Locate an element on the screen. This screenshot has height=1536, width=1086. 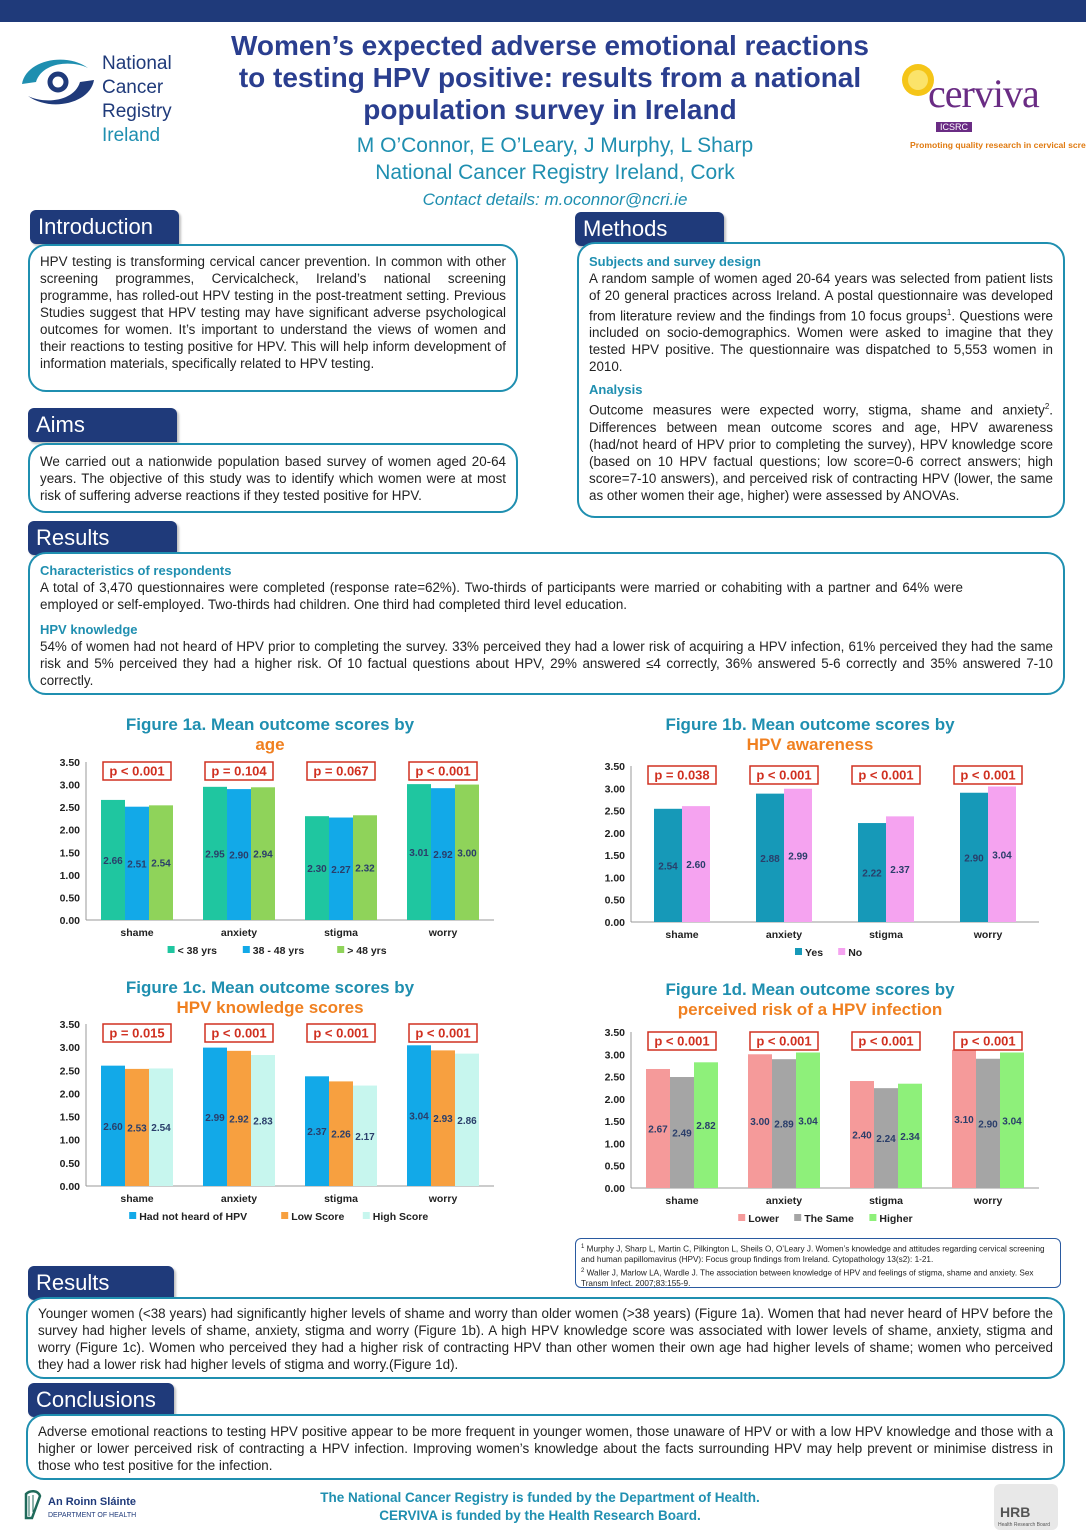
ncri-swirl-icon is located at coordinates (58, 82).